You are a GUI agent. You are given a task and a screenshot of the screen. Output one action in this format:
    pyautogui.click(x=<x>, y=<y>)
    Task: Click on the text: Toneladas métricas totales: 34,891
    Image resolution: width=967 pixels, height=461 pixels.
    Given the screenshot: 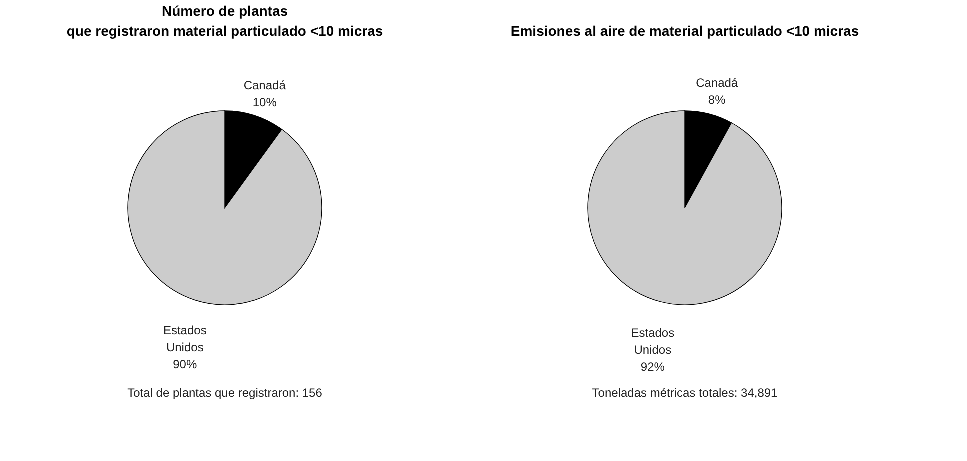 What is the action you would take?
    pyautogui.click(x=685, y=393)
    